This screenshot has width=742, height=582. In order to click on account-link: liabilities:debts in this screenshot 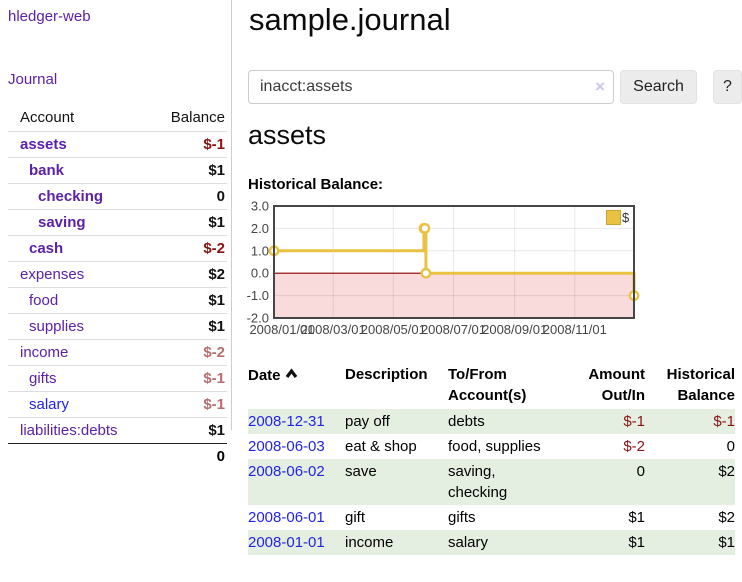, I will do `click(69, 430)`.